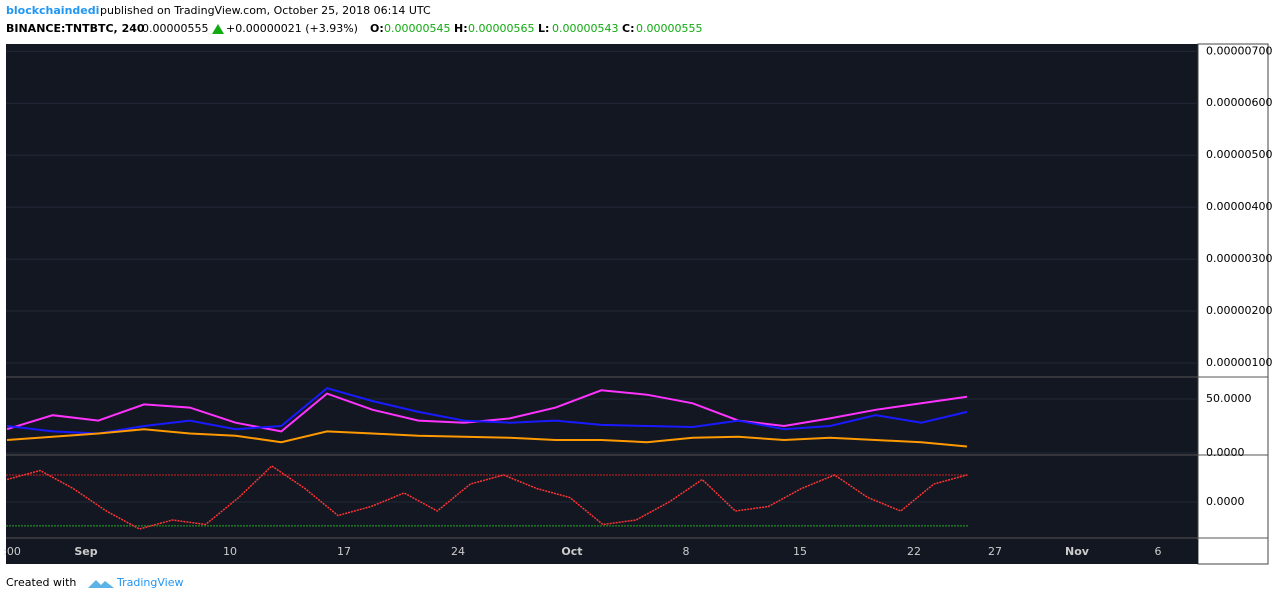 This screenshot has height=605, width=1274. What do you see at coordinates (571, 551) in the screenshot?
I see `x-tick-label: Oct` at bounding box center [571, 551].